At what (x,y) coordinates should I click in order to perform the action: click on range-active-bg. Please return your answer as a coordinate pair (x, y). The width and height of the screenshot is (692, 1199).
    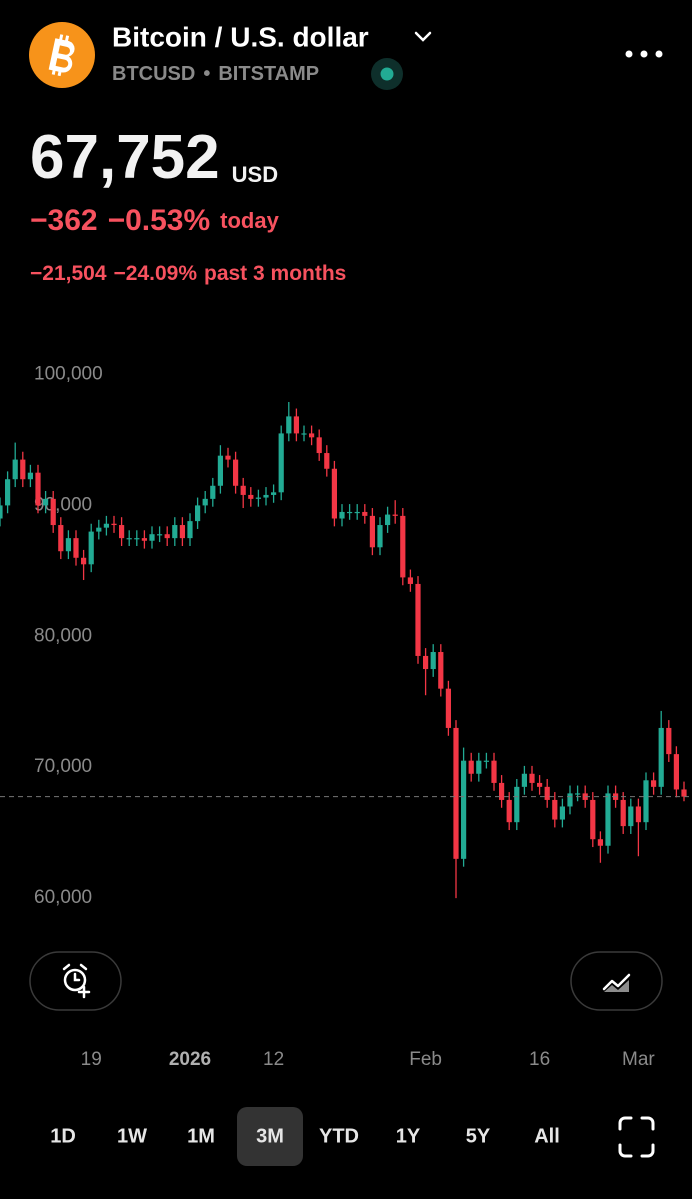
    Looking at the image, I should click on (270, 1136).